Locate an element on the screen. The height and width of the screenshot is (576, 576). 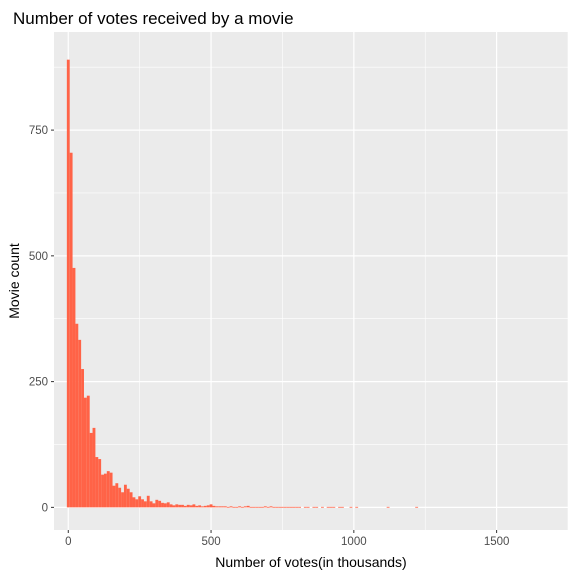
y-tick-label: 0 is located at coordinates (45, 508).